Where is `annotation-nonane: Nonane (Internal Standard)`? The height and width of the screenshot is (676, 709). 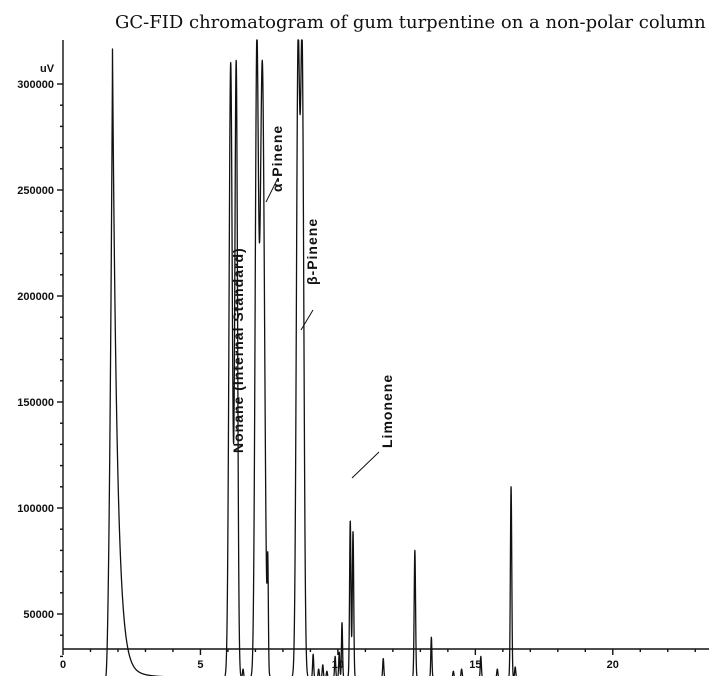
annotation-nonane: Nonane (Internal Standard) is located at coordinates (238, 350).